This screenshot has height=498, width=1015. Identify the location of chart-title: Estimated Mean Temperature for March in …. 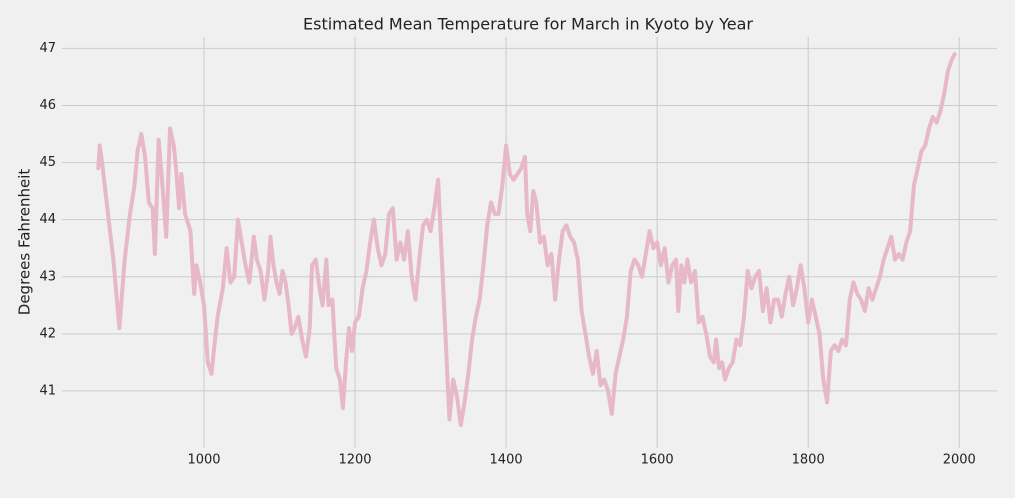
(528, 24).